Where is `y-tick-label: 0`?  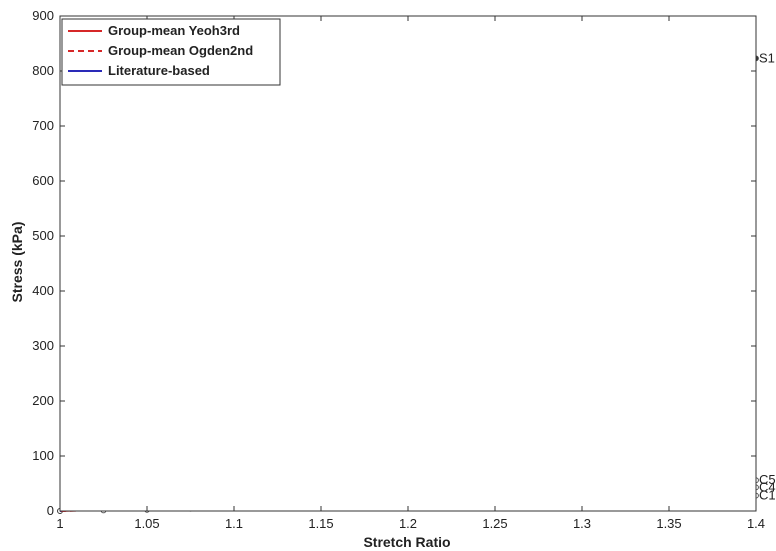 y-tick-label: 0 is located at coordinates (50, 510).